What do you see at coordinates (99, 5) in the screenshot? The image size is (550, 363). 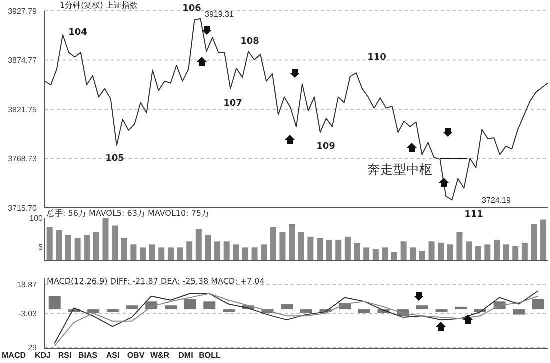 I see `chart-title: 1分钟(复权) 上证指数` at bounding box center [99, 5].